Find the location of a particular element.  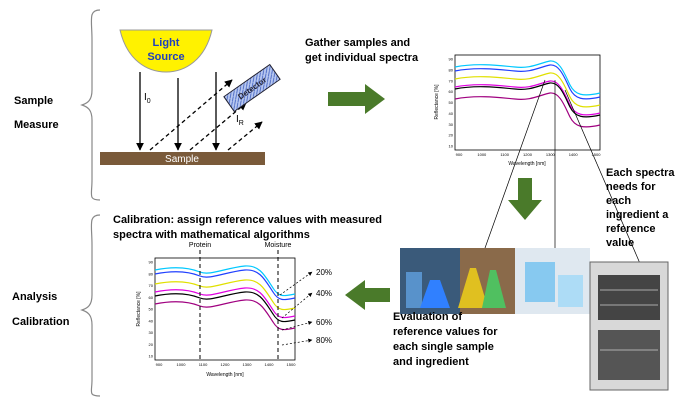

label: Each spectra is located at coordinates (640, 173).